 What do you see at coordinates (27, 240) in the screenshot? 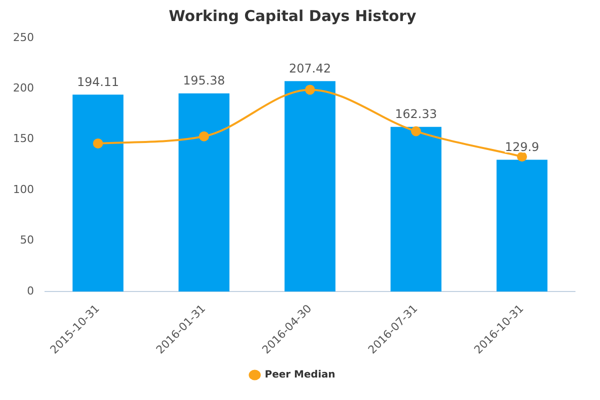
I see `y-tick-label: 50` at bounding box center [27, 240].